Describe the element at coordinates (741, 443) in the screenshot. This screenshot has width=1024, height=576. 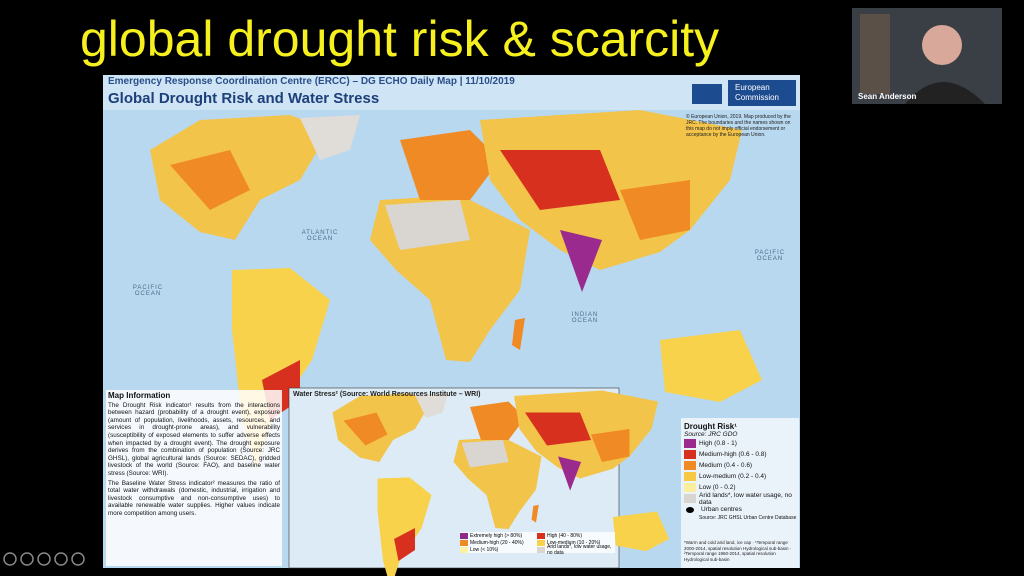
I see `legend-item: High (0.8 - 1)` at that location.